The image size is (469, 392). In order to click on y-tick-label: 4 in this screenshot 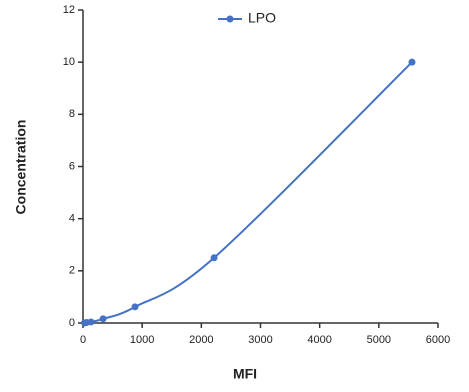, I will do `click(72, 219)`.